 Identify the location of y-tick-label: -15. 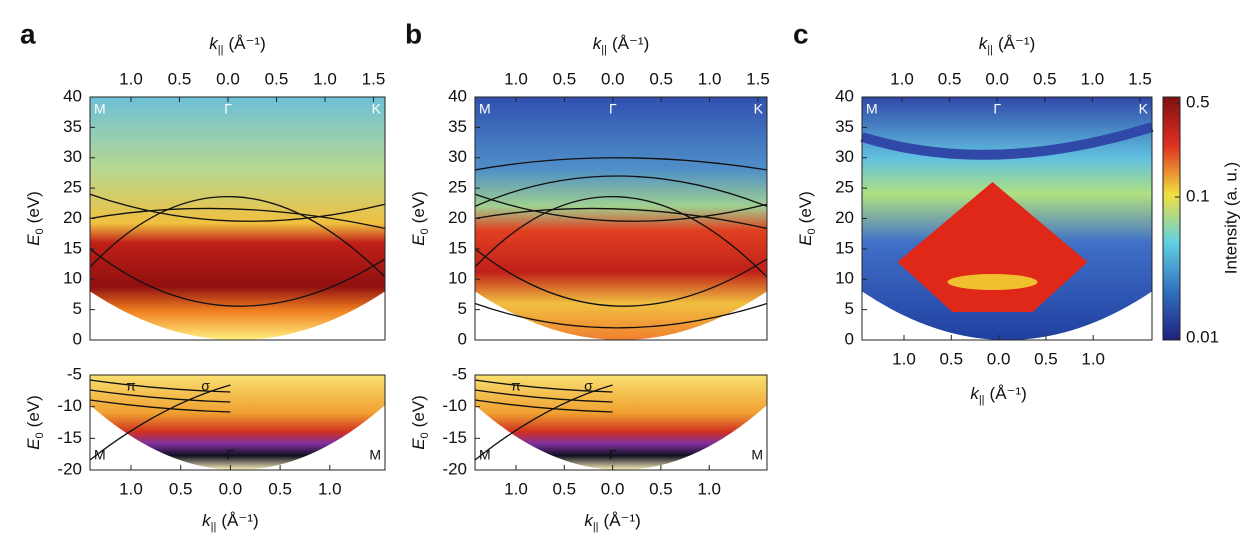
(454, 437).